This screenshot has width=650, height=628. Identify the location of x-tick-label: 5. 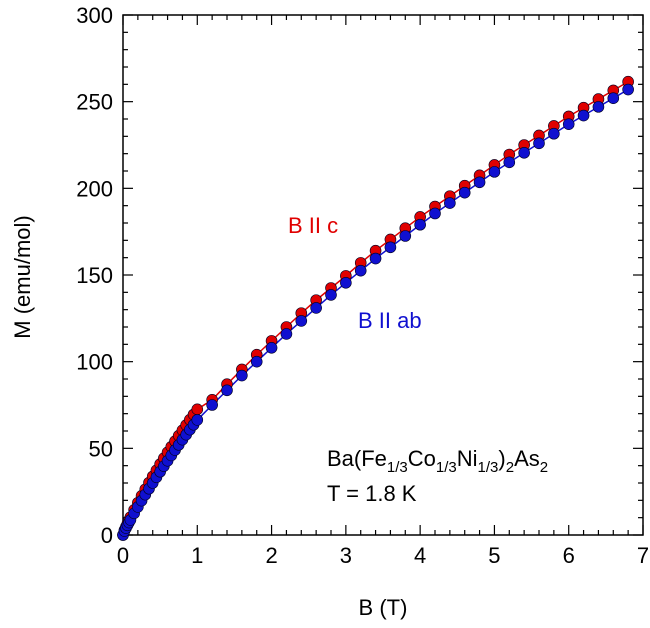
(494, 555).